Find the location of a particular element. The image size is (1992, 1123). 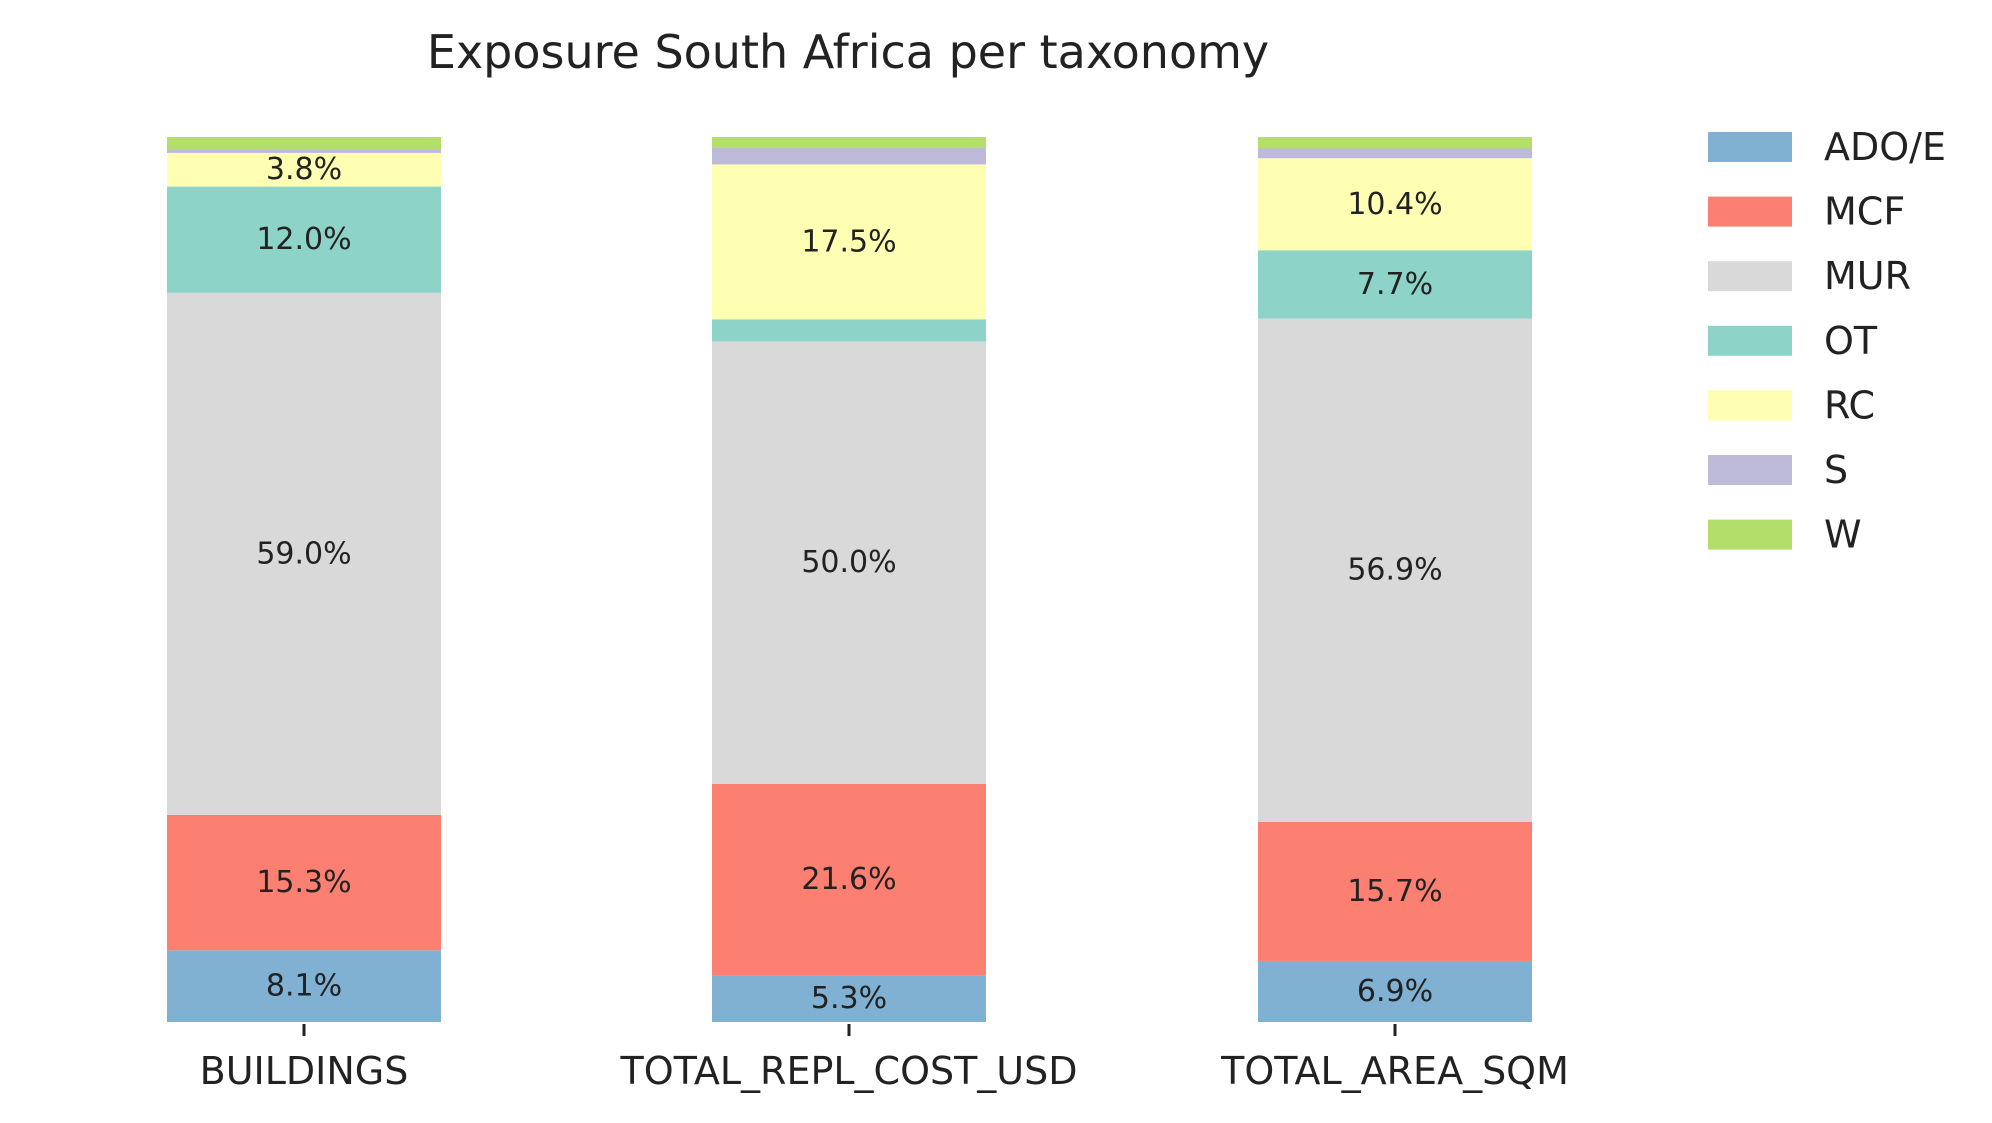

bar-segment-total-area-sqm-rc is located at coordinates (1395, 204).